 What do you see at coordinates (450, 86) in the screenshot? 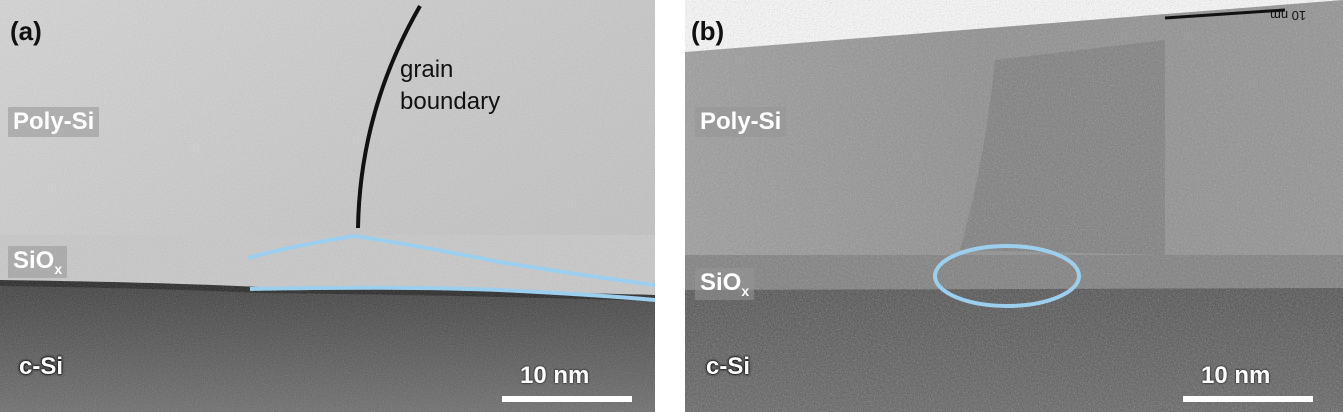
I see `grain-boundary-label: grain boundary` at bounding box center [450, 86].